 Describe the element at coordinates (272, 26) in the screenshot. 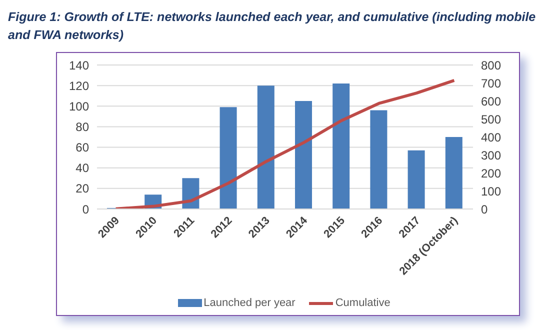

I see `chart-title: Figure 1: Growth of LTE: networks launched each year, and cumulative (including mobile and FWA networks)` at that location.